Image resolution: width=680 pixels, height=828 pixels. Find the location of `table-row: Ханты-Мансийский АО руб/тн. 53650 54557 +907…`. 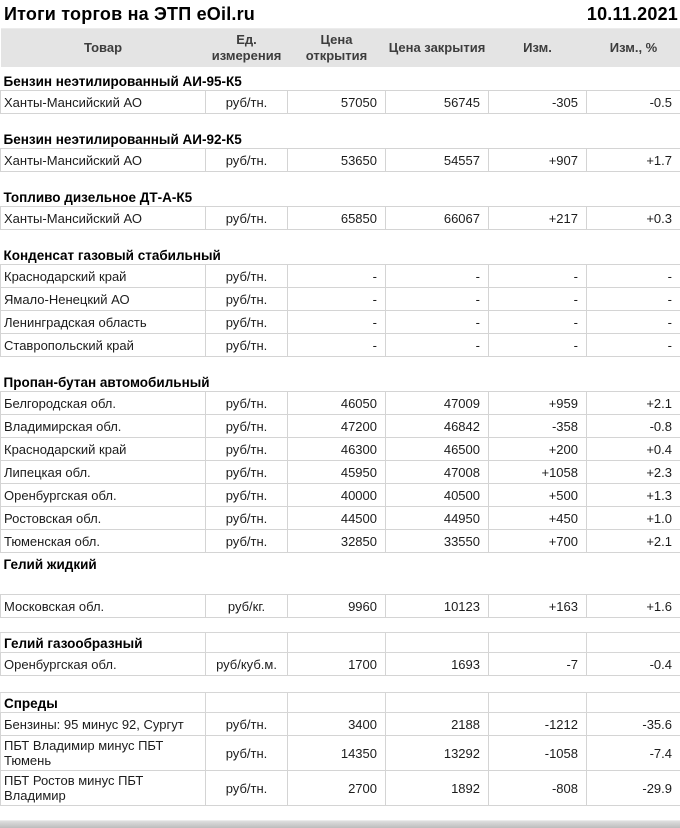

table-row: Ханты-Мансийский АО руб/тн. 53650 54557 +907… is located at coordinates (340, 160).